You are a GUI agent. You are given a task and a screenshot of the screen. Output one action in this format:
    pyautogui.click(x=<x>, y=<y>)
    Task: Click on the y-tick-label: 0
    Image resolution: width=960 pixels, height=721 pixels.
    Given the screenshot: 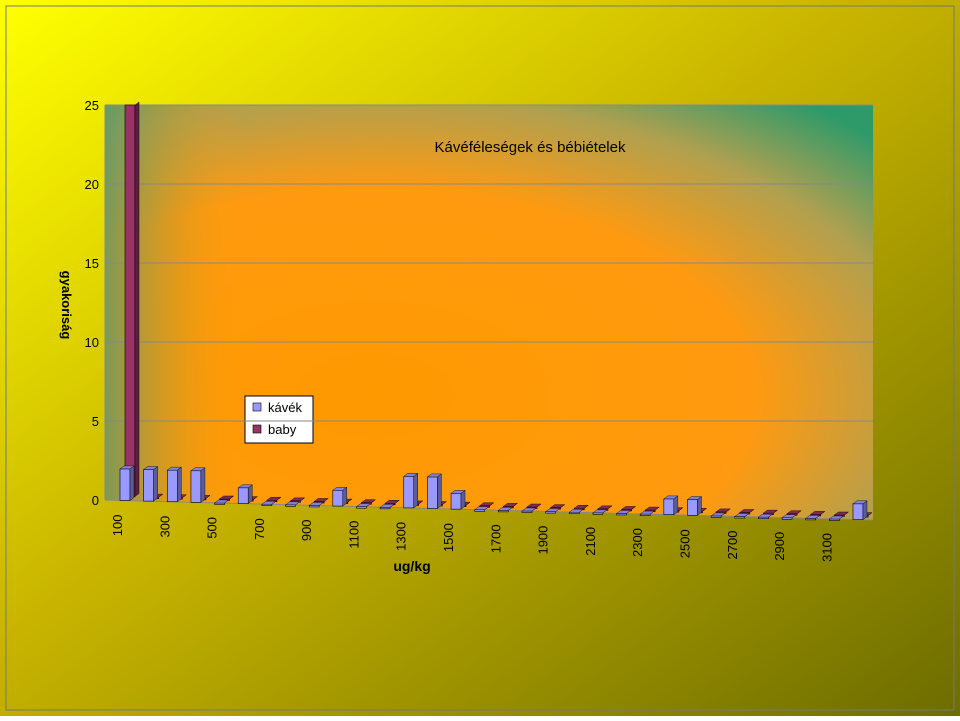 What is the action you would take?
    pyautogui.click(x=95, y=500)
    